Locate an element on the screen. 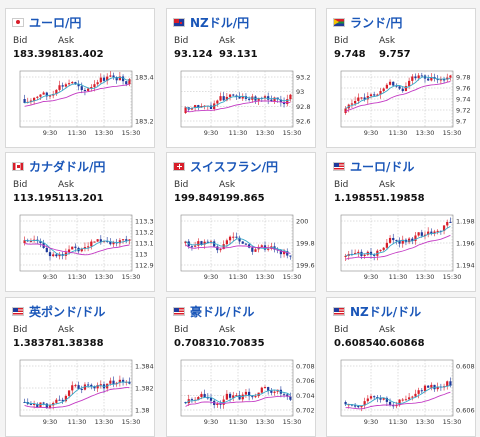 The height and width of the screenshot is (437, 480). price-chart: 9:30 11:30 13:30 15:30 1.384 1.382 1.38 is located at coordinates (83, 393).